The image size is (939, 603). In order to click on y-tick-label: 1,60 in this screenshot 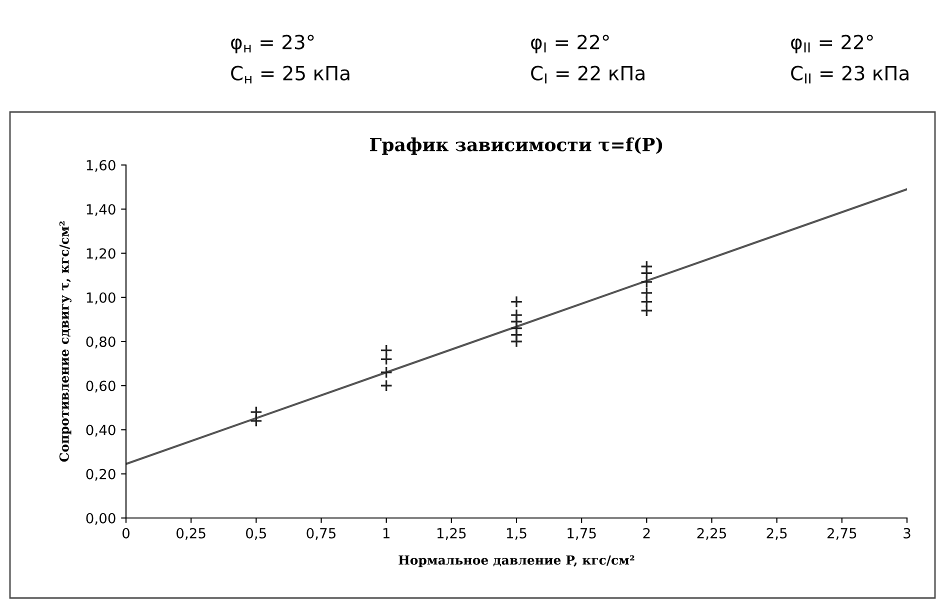, I will do `click(101, 166)`.